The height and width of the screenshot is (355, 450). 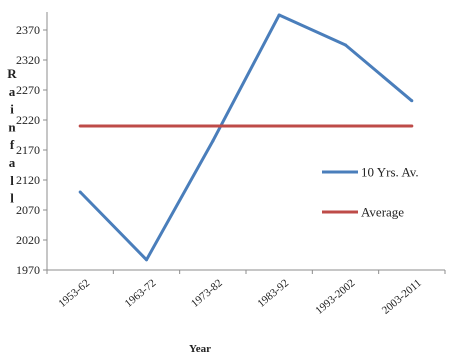 I want to click on x-tick-label: 1983-92, so click(x=273, y=293).